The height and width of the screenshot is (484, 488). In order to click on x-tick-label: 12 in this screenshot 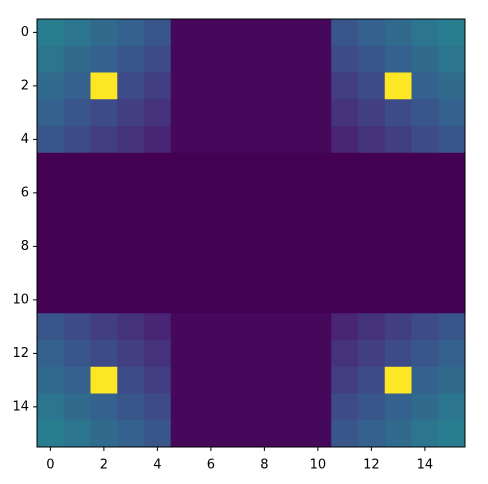, I will do `click(371, 465)`.